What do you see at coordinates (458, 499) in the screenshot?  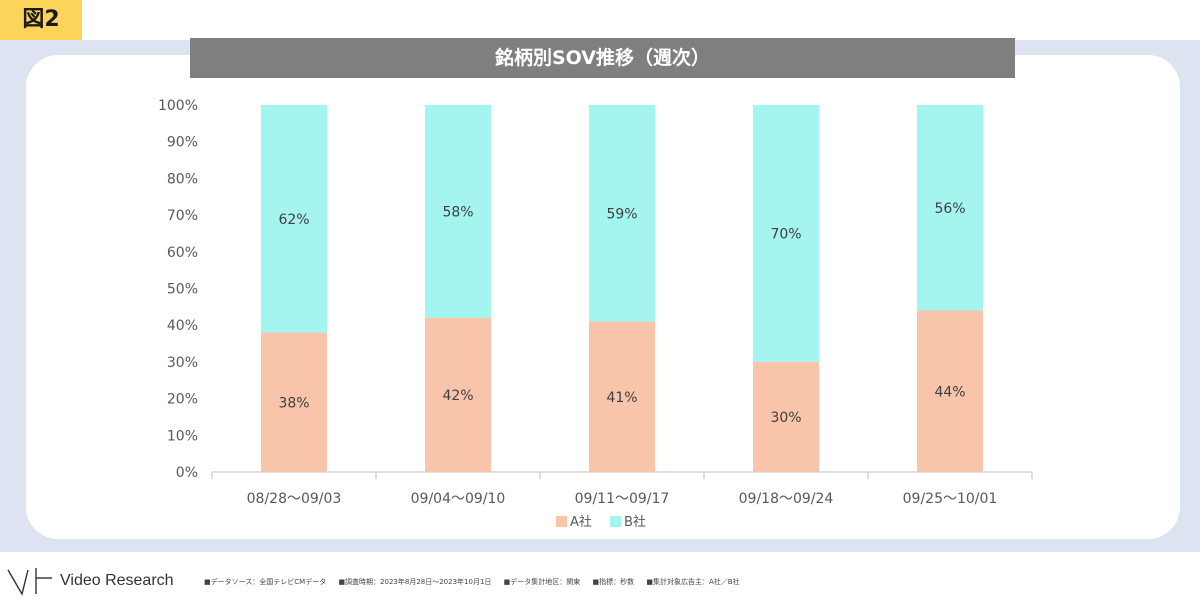 I see `x-tick-label: 09/04～09/10` at bounding box center [458, 499].